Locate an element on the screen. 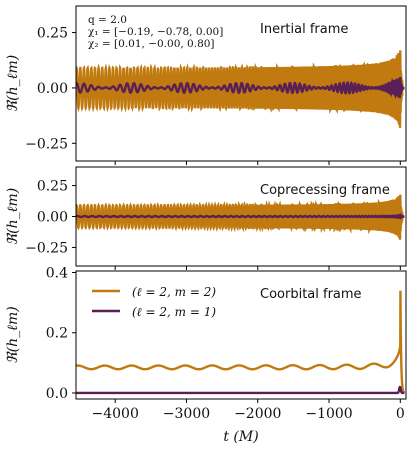 This screenshot has width=416, height=452. param-q: q = 2.0 is located at coordinates (107, 20).